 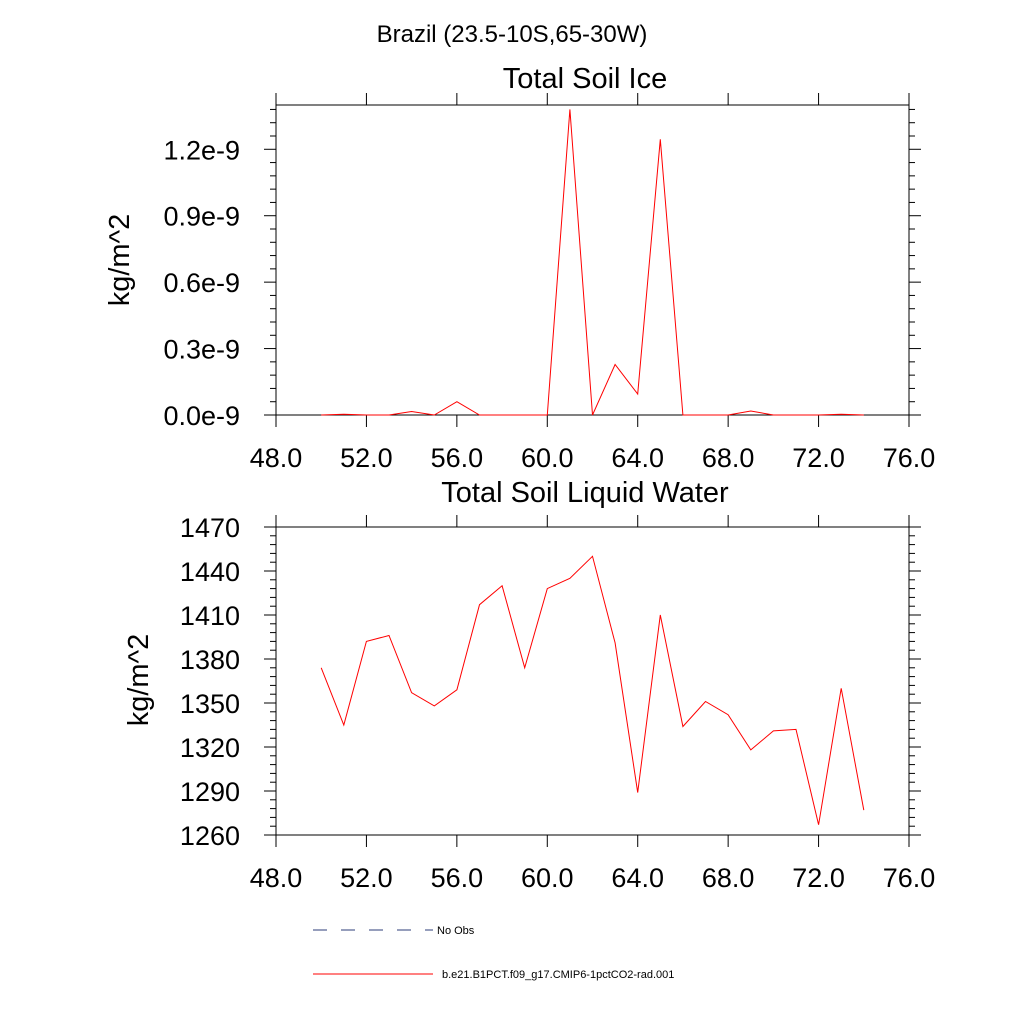 I want to click on y-tick-label: 1380, so click(x=210, y=660).